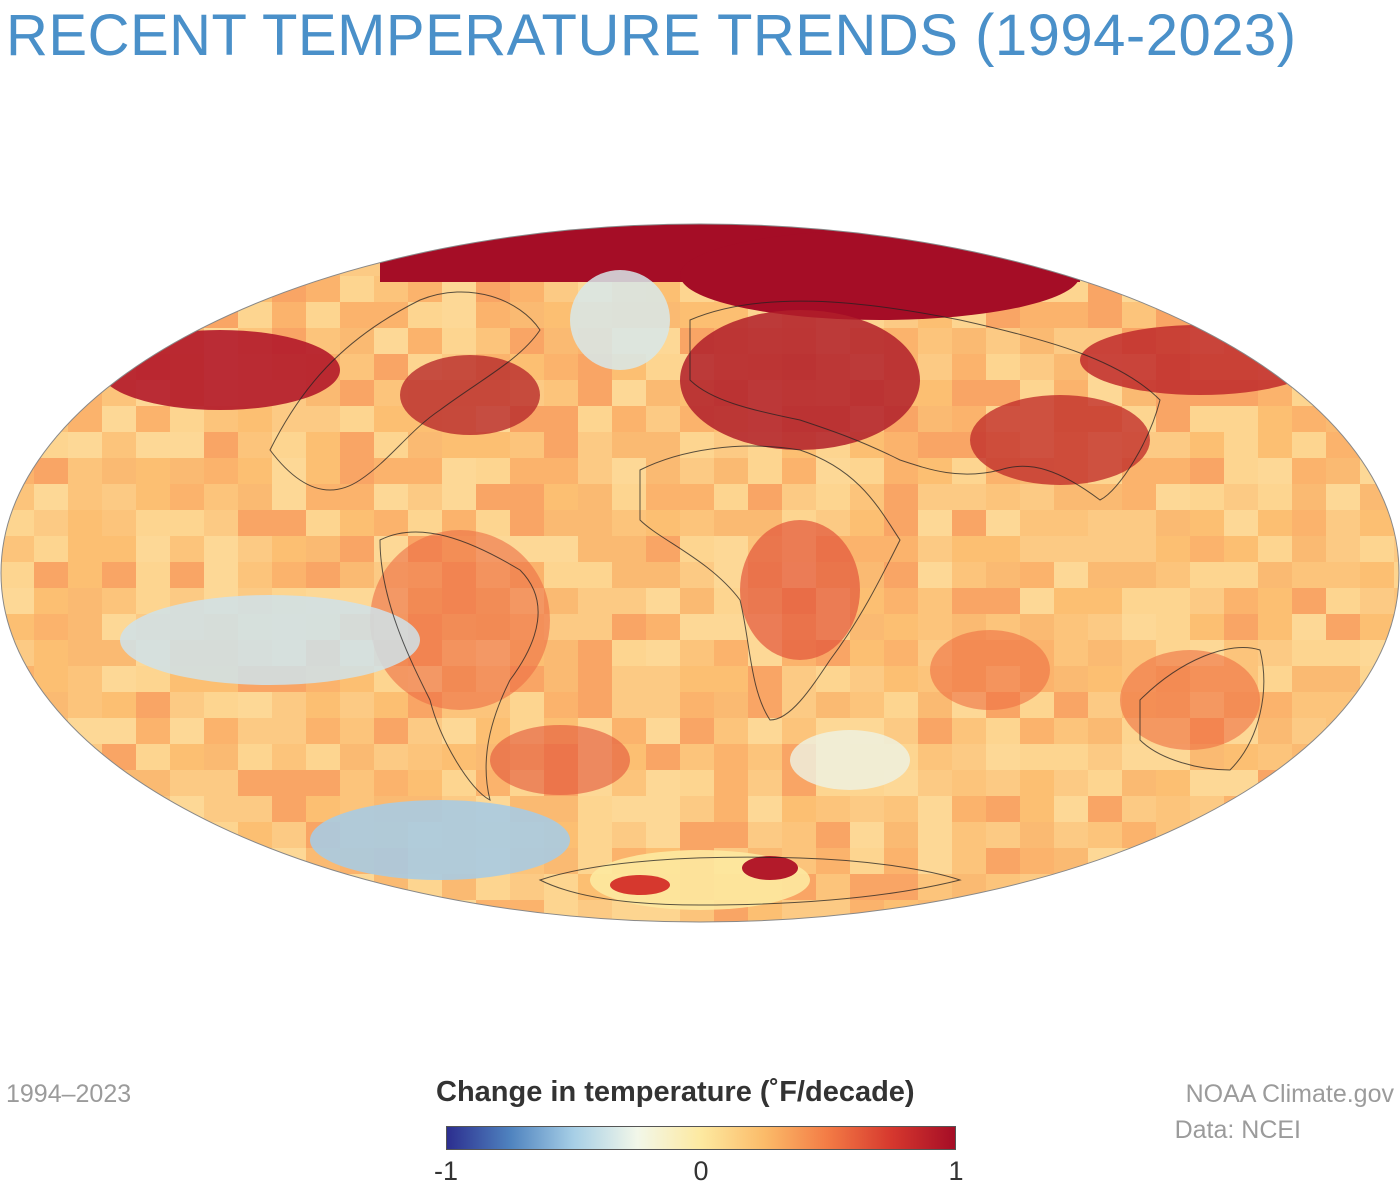 This screenshot has height=1200, width=1400. Describe the element at coordinates (69, 1094) in the screenshot. I see `period-label: 1994–2023` at that location.